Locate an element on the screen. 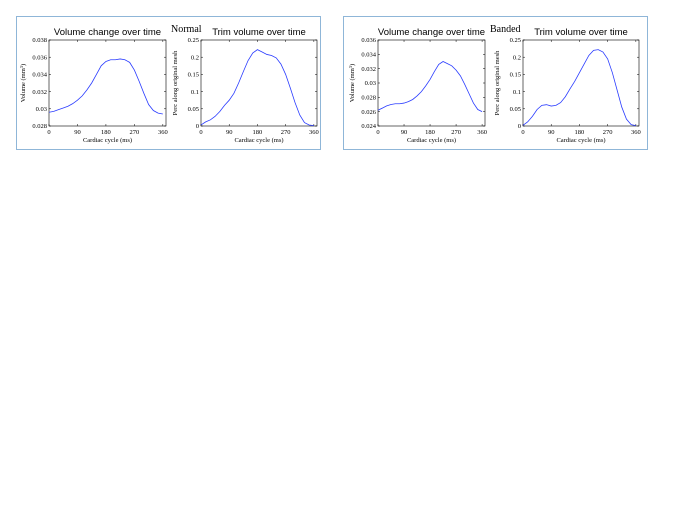  banded-panel is located at coordinates (495, 83).